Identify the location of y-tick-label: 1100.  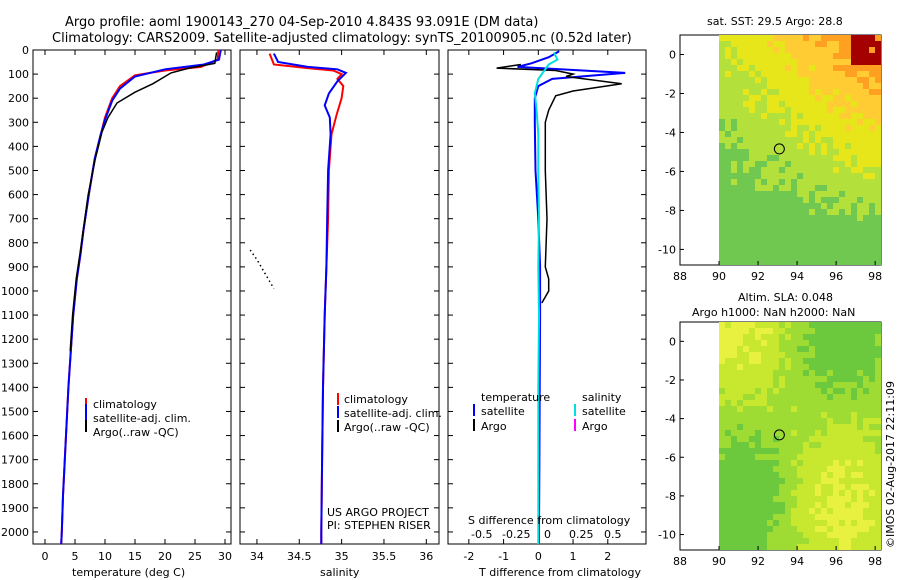
(15, 315).